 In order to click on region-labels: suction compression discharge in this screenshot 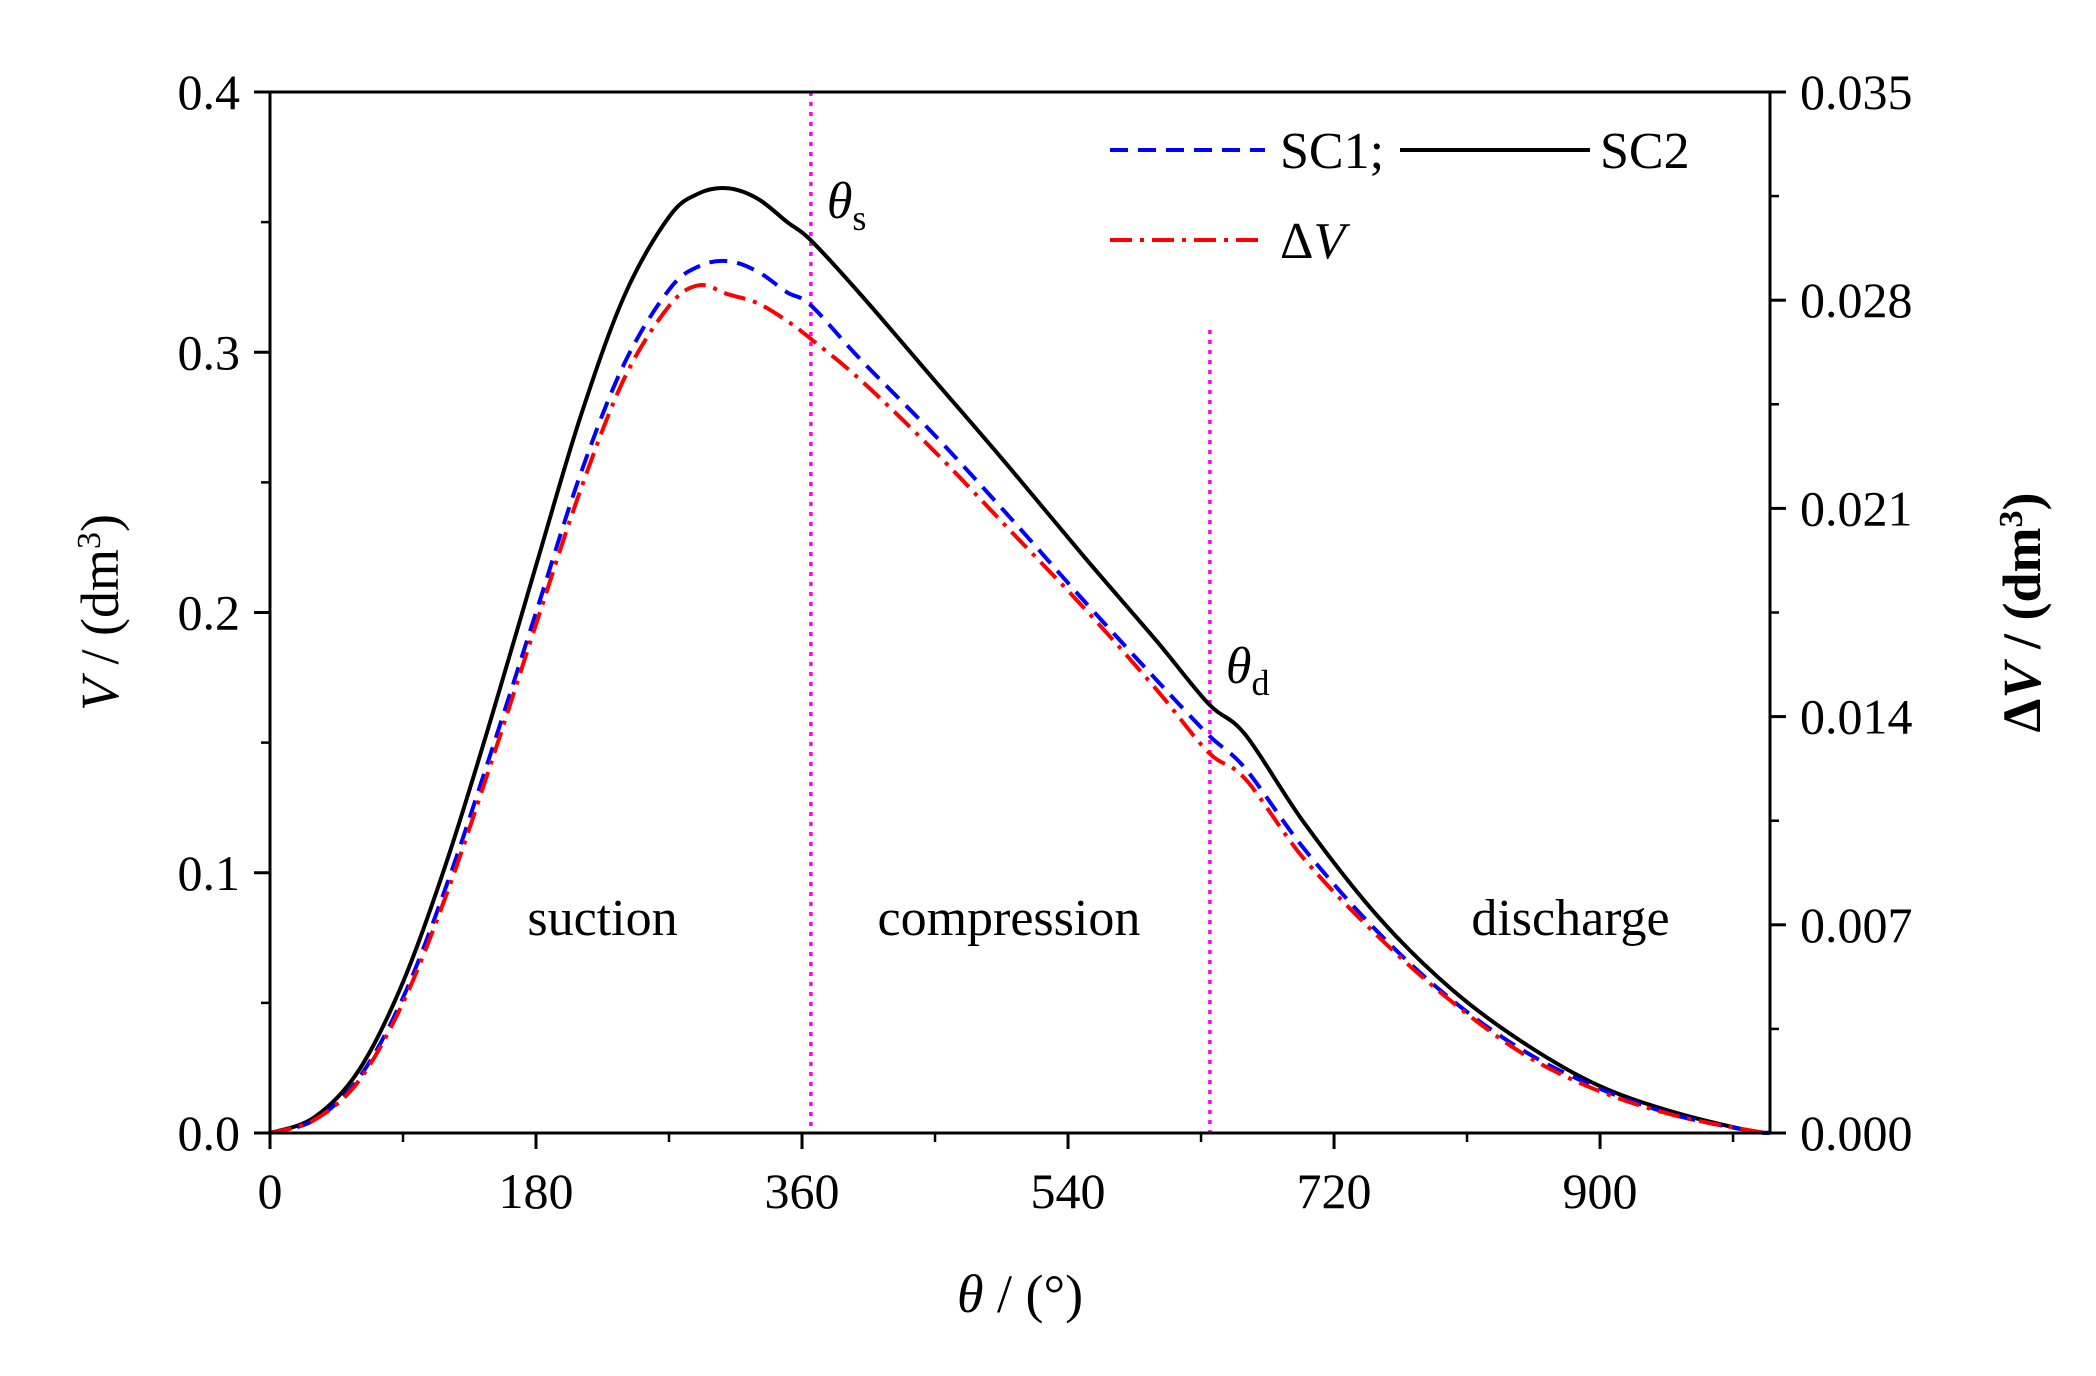, I will do `click(1098, 918)`.